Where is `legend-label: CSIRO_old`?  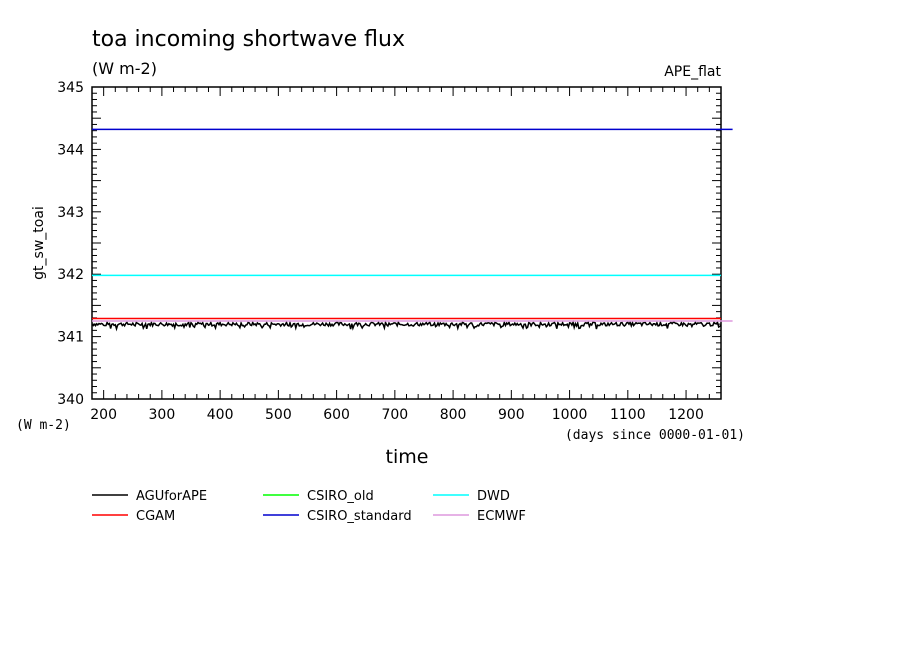
legend-label: CSIRO_old is located at coordinates (340, 496).